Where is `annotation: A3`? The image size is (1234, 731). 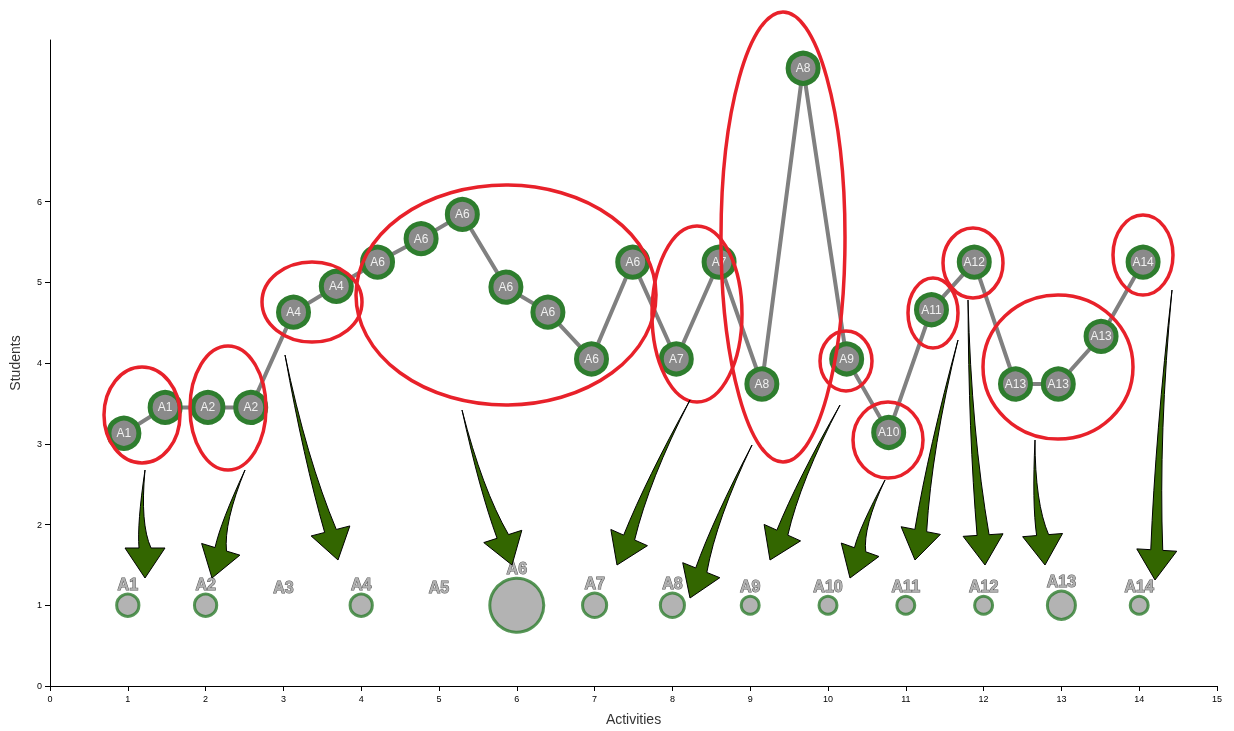
annotation: A3 is located at coordinates (283, 587).